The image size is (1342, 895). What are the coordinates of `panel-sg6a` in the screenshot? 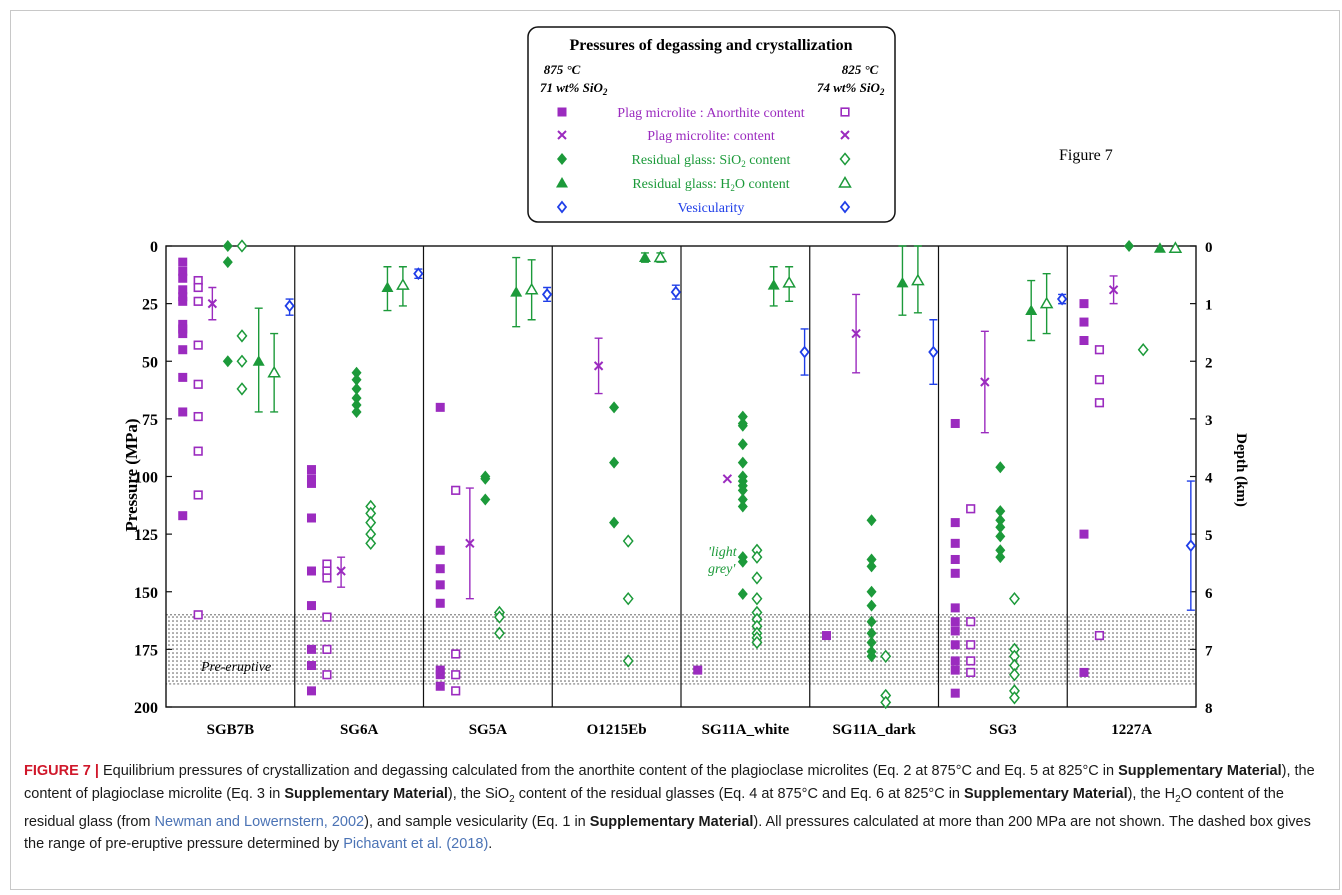 It's located at (365, 481).